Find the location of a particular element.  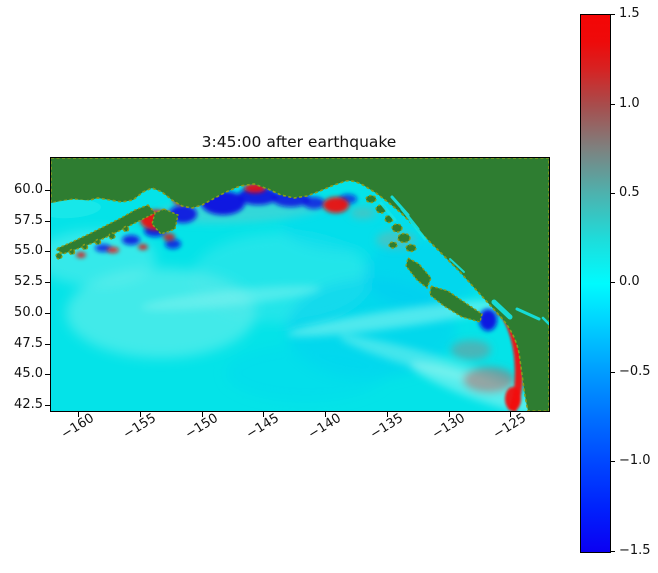

y-tick-label: 55.0 is located at coordinates (28, 250).